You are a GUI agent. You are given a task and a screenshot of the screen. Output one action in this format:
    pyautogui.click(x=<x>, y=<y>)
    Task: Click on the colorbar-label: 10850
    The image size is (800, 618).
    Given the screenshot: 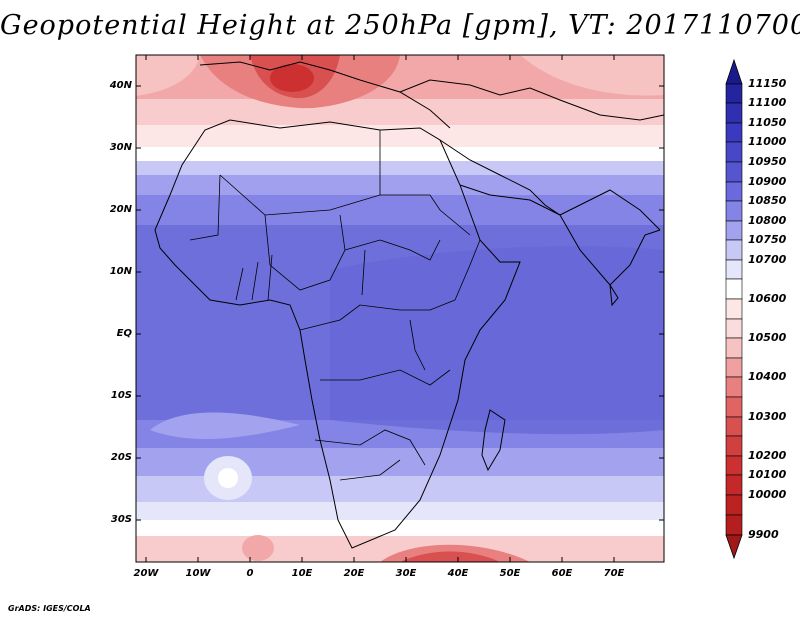 What is the action you would take?
    pyautogui.click(x=767, y=200)
    